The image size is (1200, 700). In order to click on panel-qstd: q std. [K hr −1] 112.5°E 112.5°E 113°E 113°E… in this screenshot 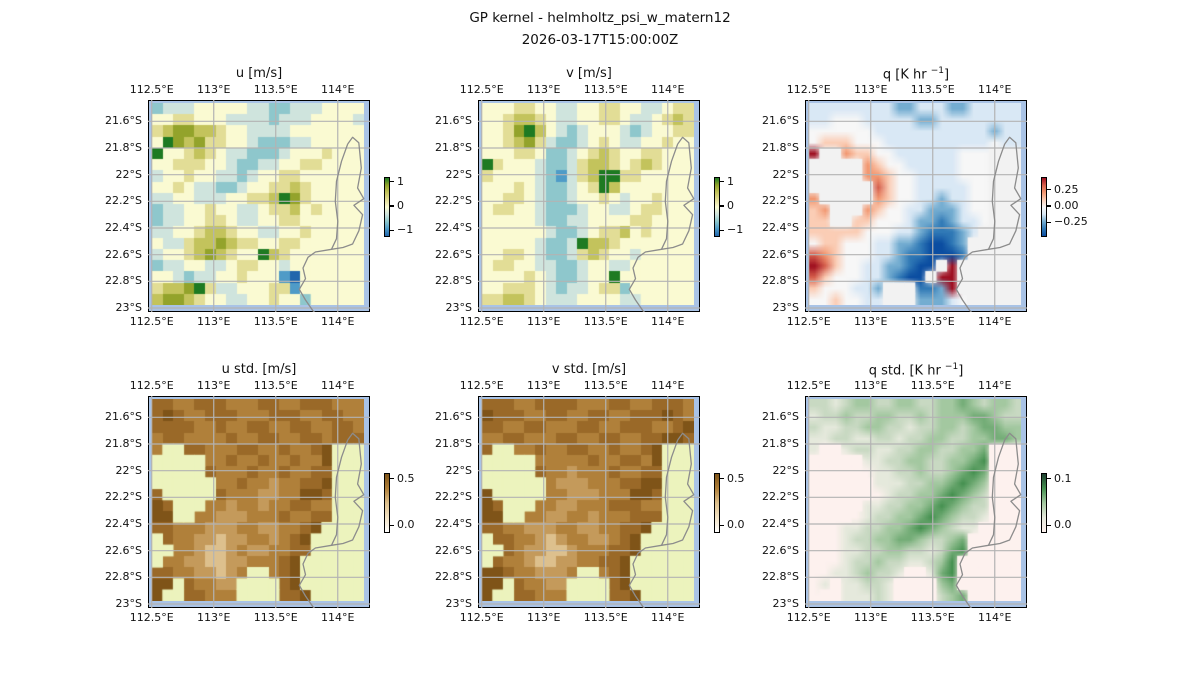, I will do `click(916, 493)`.